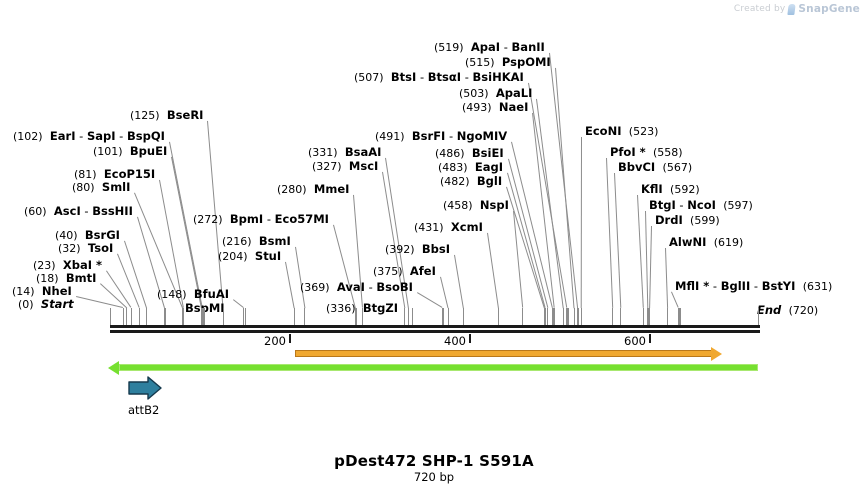 This screenshot has height=492, width=868. I want to click on enzyme-name: NgoMIV, so click(482, 136).